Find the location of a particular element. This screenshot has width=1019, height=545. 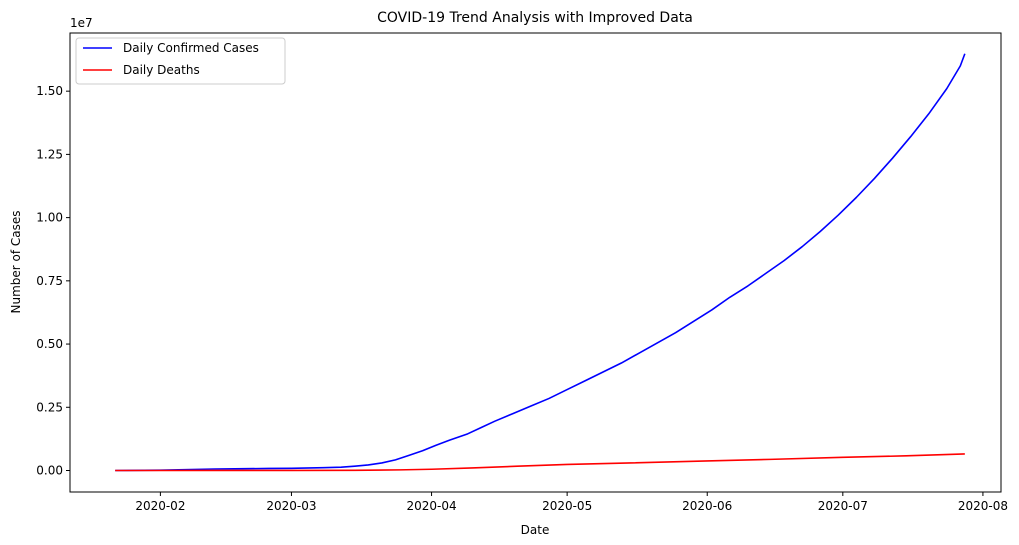

y-axis: 0.00 0.25 0.50 0.75 1.00 1.25 1.50 is located at coordinates (53, 281).